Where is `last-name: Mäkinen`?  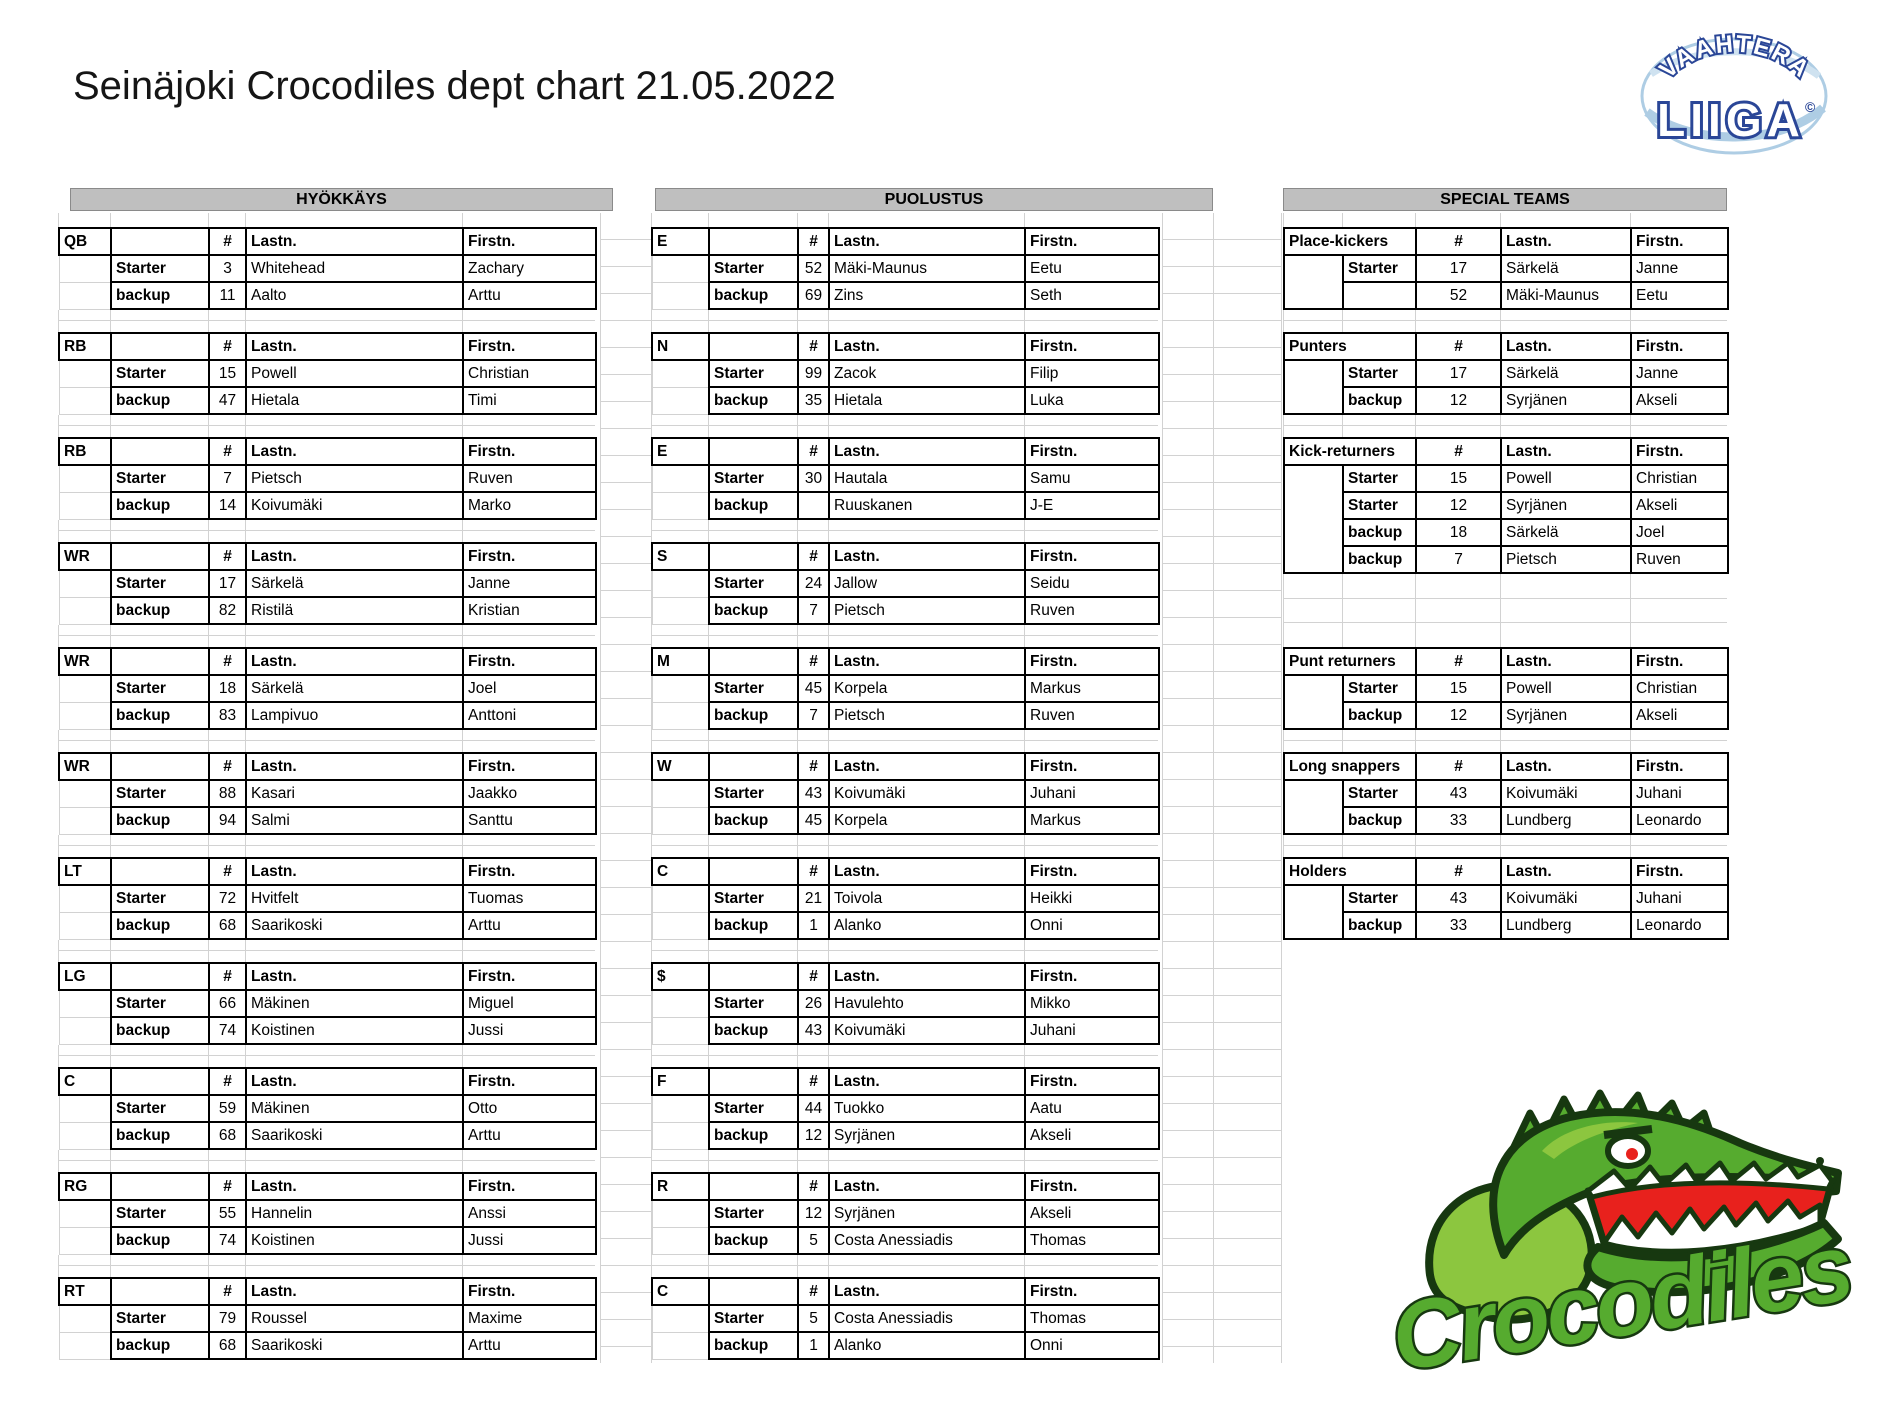 last-name: Mäkinen is located at coordinates (354, 1108).